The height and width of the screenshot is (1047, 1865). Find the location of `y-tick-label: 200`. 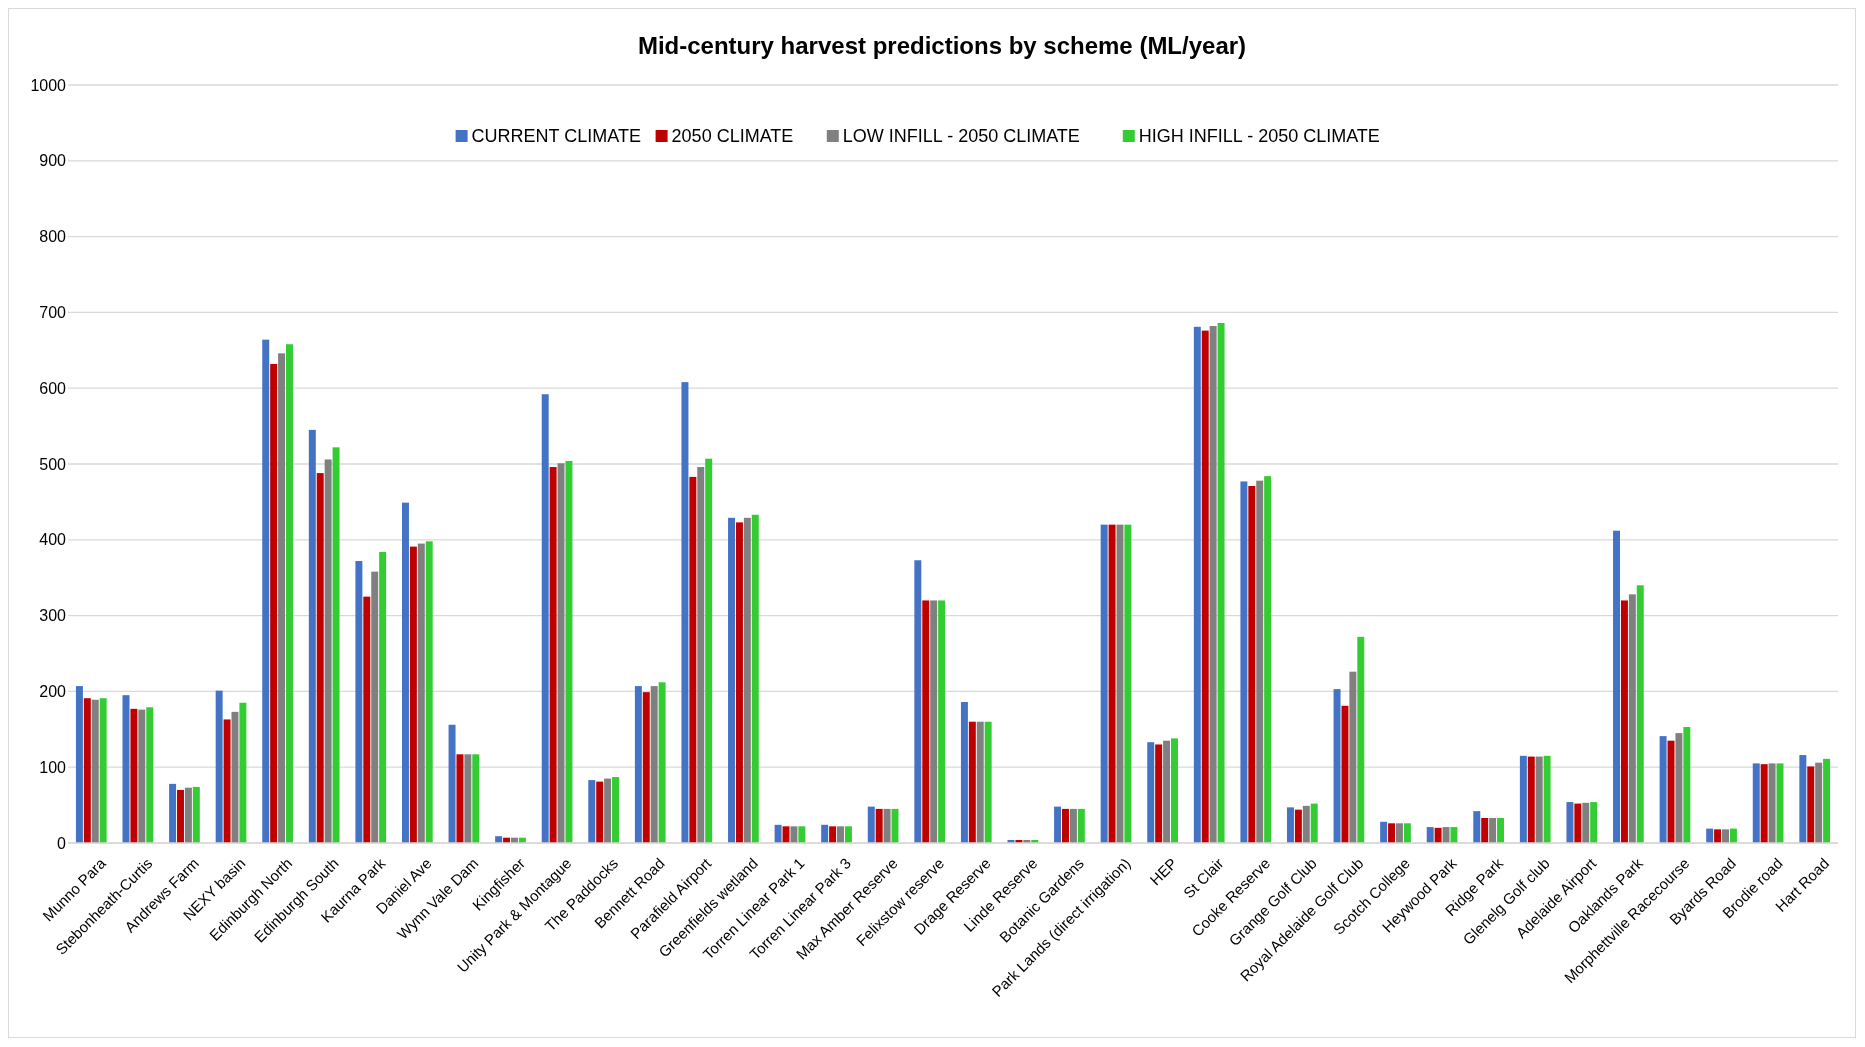

y-tick-label: 200 is located at coordinates (53, 691).